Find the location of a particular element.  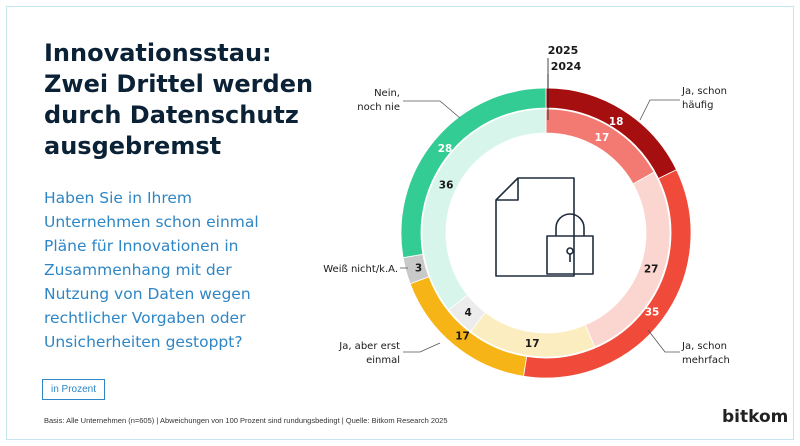

inner-slice-nein-noch-nie is located at coordinates (484, 209).